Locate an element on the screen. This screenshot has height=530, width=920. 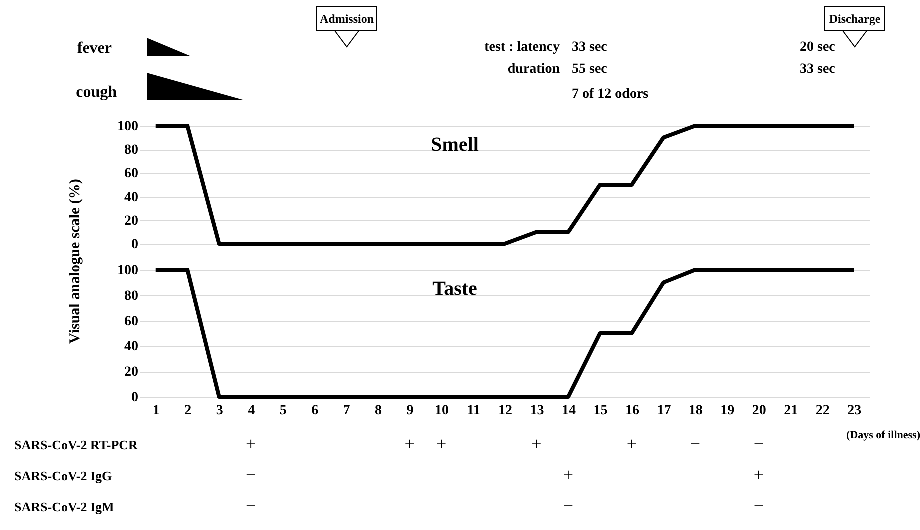
x-tick-label: 23 is located at coordinates (855, 411).